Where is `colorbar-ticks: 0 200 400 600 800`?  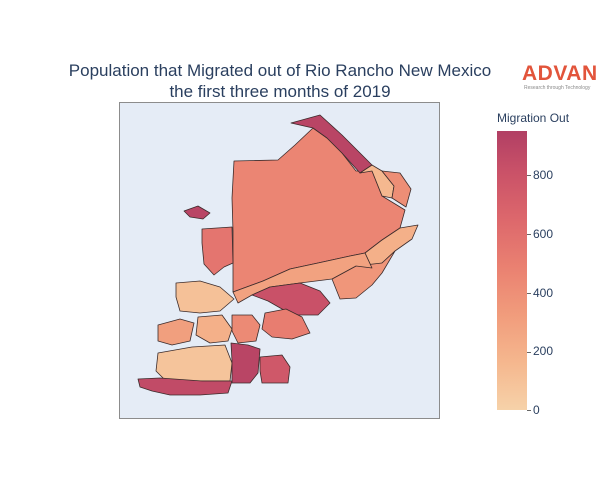 colorbar-ticks: 0 200 400 600 800 is located at coordinates (557, 274).